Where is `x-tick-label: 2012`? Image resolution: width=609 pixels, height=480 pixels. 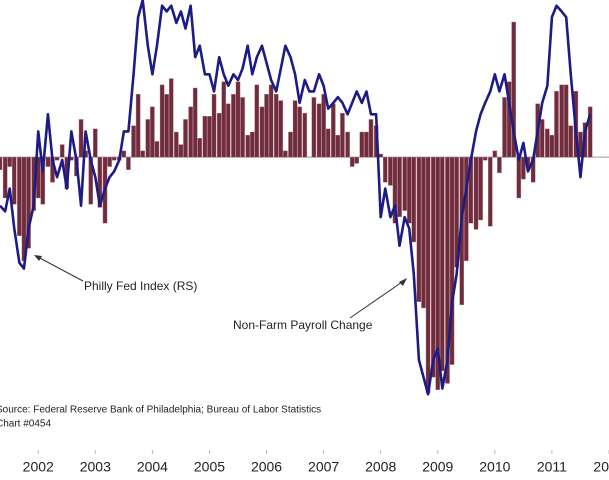 x-tick-label: 2012 is located at coordinates (601, 467).